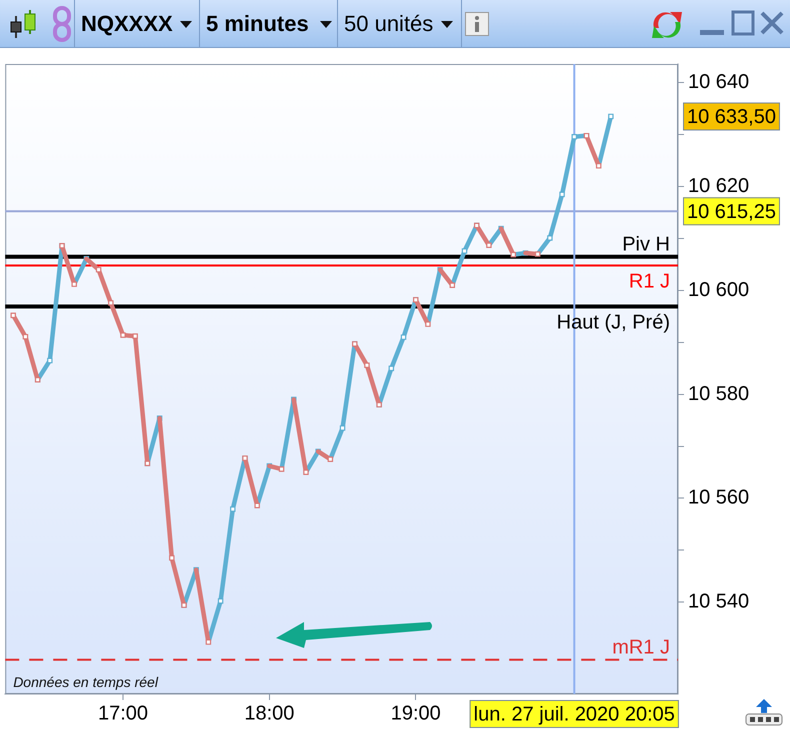 This screenshot has height=731, width=790. Describe the element at coordinates (731, 211) in the screenshot. I see `ref-line-label: 10 615,25` at that location.